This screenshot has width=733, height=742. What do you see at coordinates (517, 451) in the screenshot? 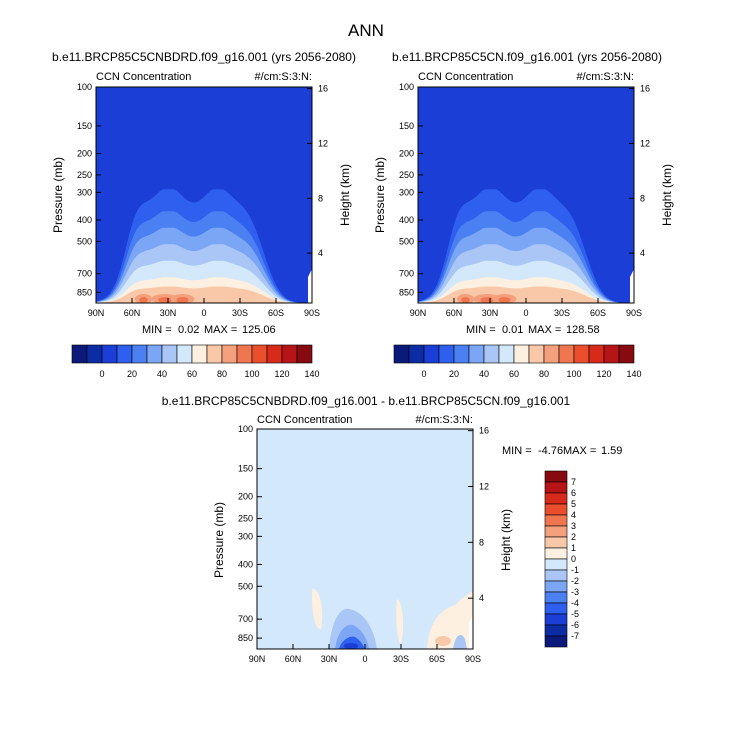
I see `panel-difference-min-label: MIN =` at bounding box center [517, 451].